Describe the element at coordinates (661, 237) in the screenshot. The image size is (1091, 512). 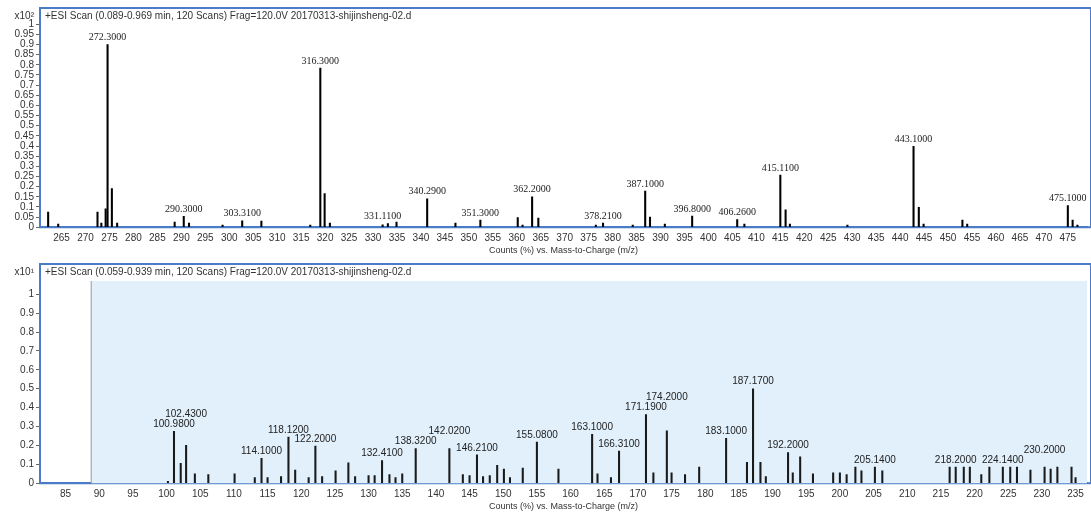
I see `x-tick-label: 390` at that location.